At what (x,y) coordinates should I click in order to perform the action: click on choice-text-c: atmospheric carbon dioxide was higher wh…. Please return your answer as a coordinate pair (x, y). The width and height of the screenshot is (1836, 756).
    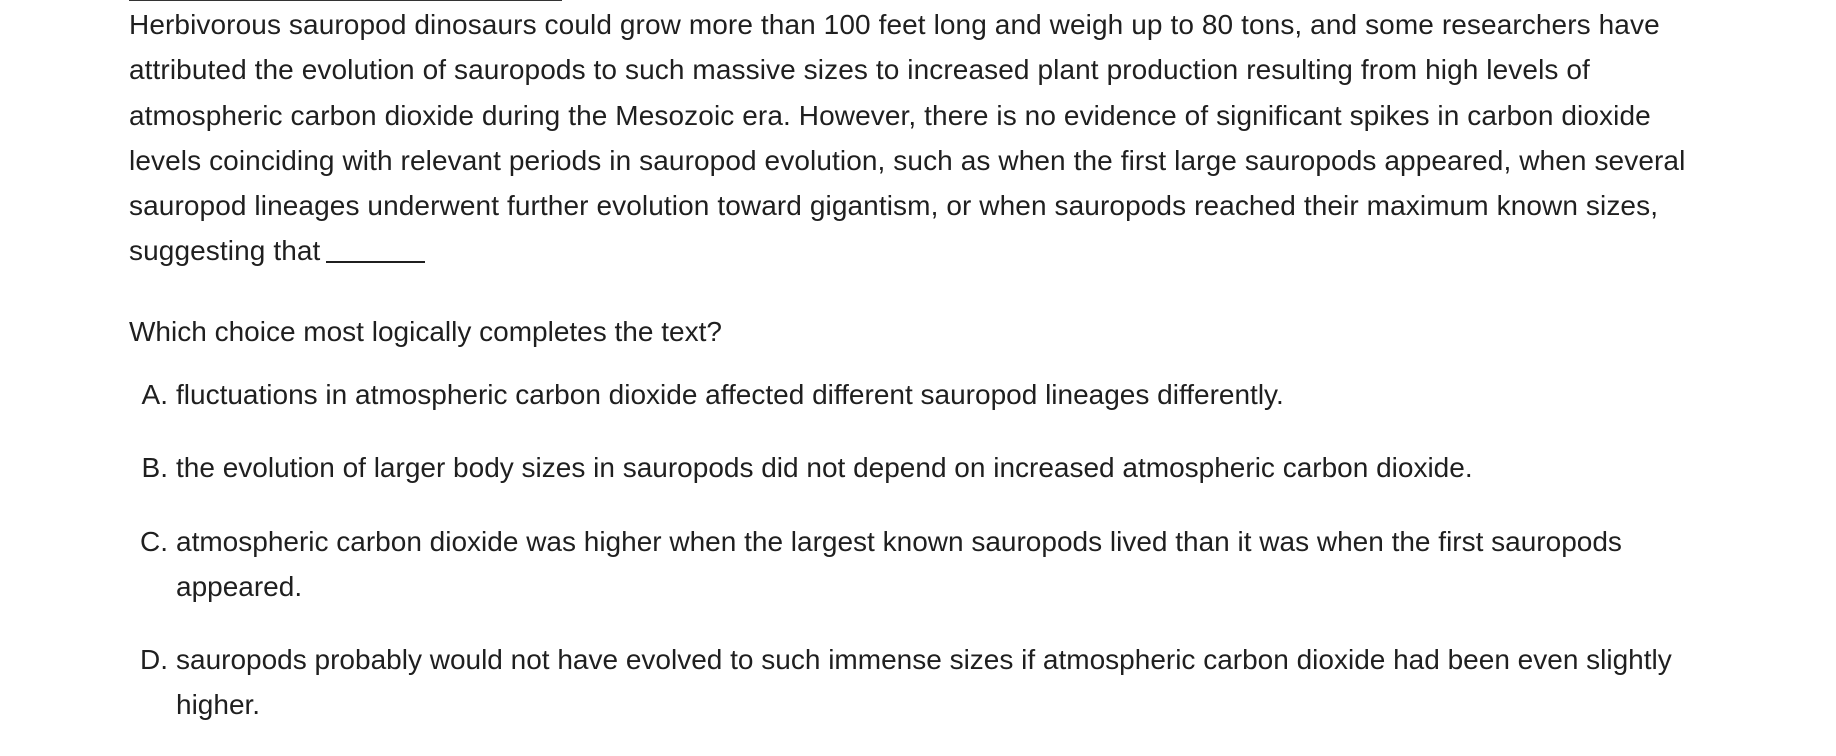
    Looking at the image, I should click on (899, 563).